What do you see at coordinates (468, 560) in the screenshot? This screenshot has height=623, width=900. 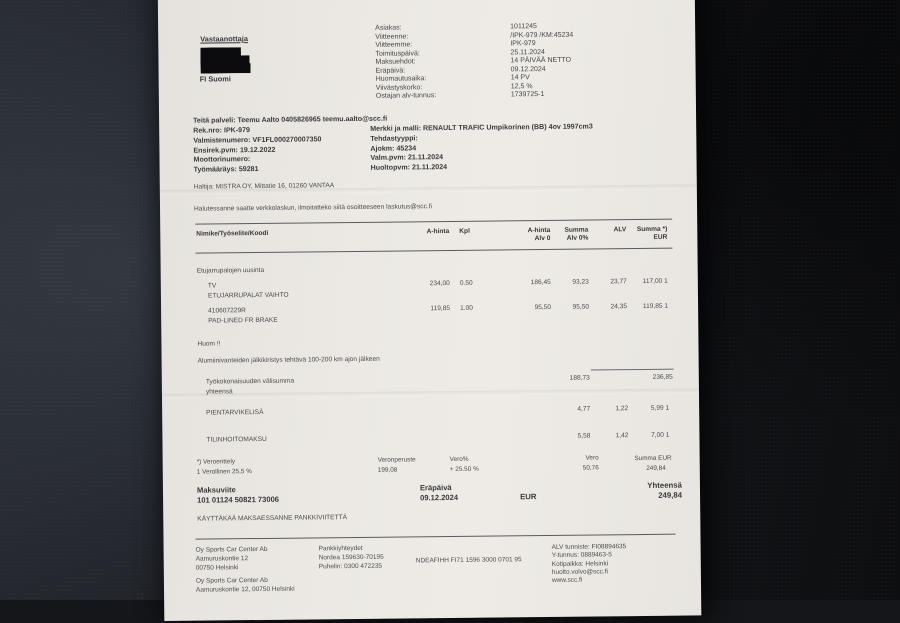 I see `footer-iban: NDEAFIHH FI71 1596 3000 0701 95` at bounding box center [468, 560].